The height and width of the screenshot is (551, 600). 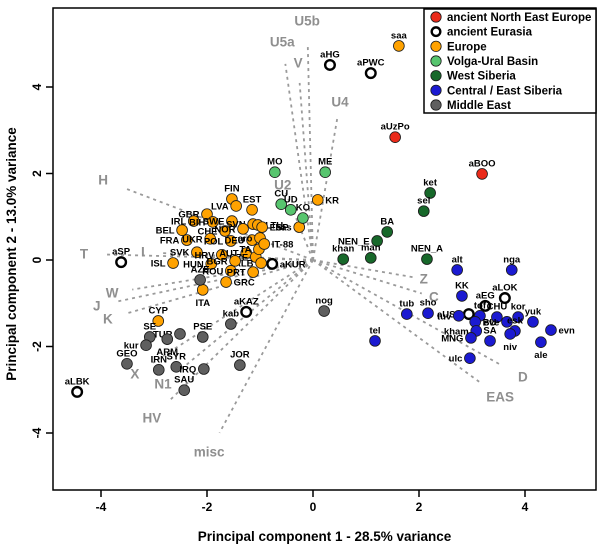 What do you see at coordinates (240, 365) in the screenshot?
I see `data-point-JOR` at bounding box center [240, 365].